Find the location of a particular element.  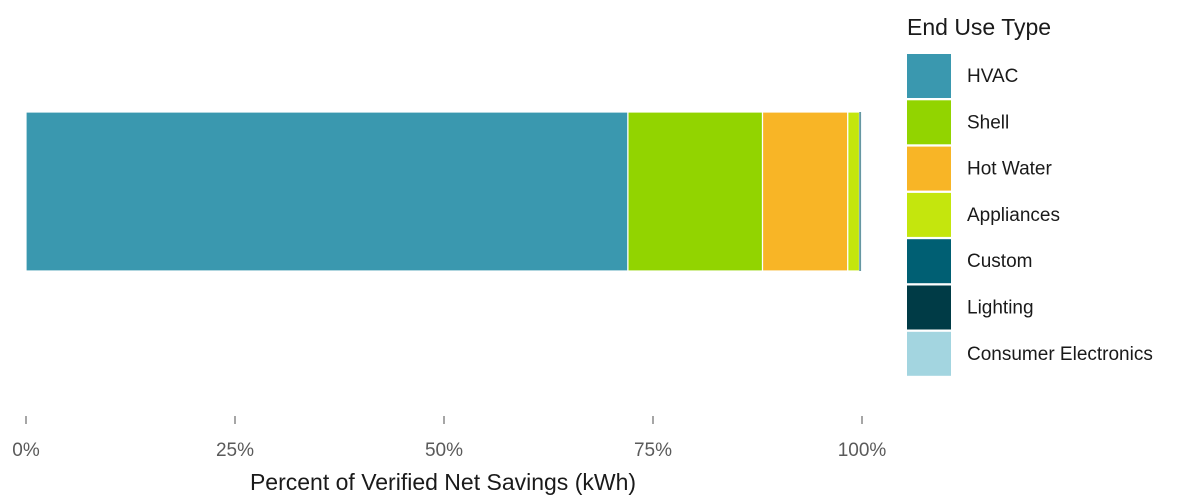

bar-segment-hot-water is located at coordinates (805, 191).